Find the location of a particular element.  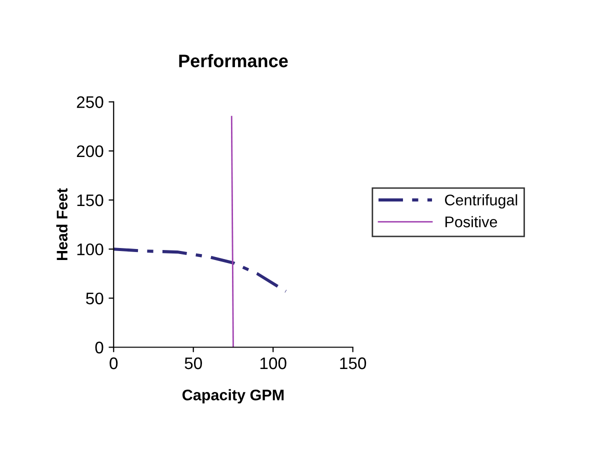

x-tick-label: 100 is located at coordinates (273, 363).